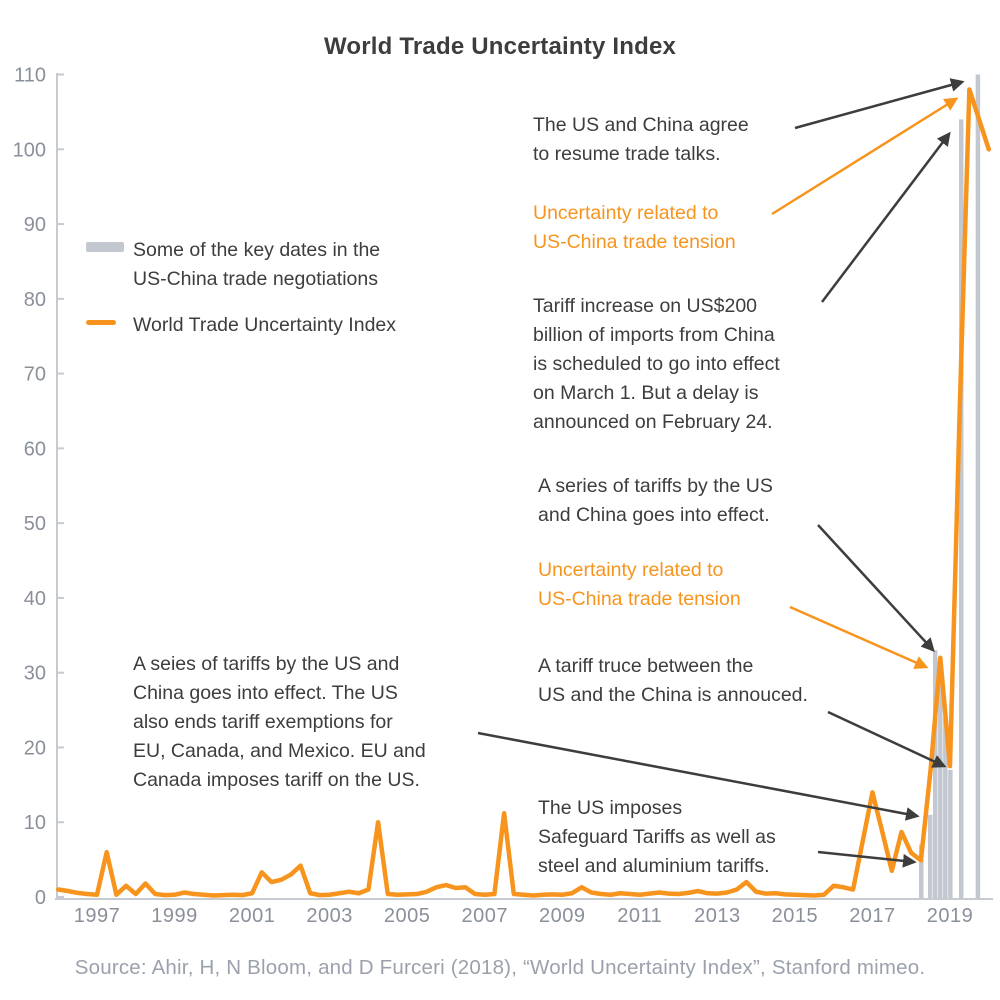  What do you see at coordinates (859, 637) in the screenshot?
I see `uncertainty-tension-bottom-arrow` at bounding box center [859, 637].